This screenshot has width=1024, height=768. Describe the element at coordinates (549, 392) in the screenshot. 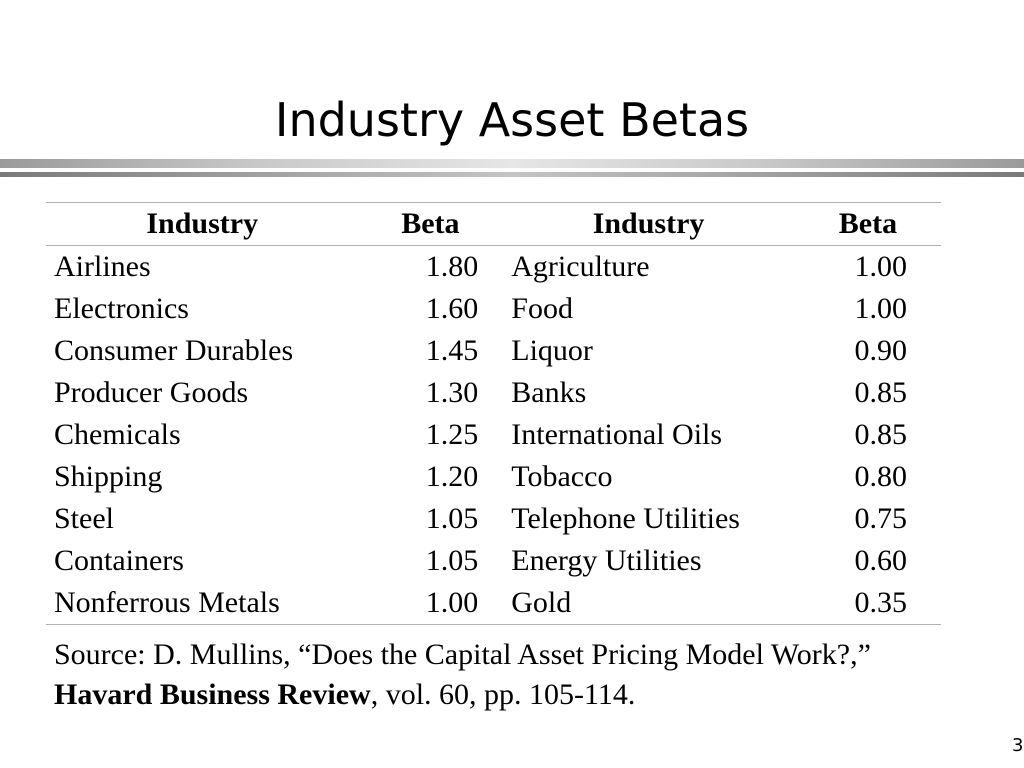

I see `industry-right-cell: Banks` at that location.